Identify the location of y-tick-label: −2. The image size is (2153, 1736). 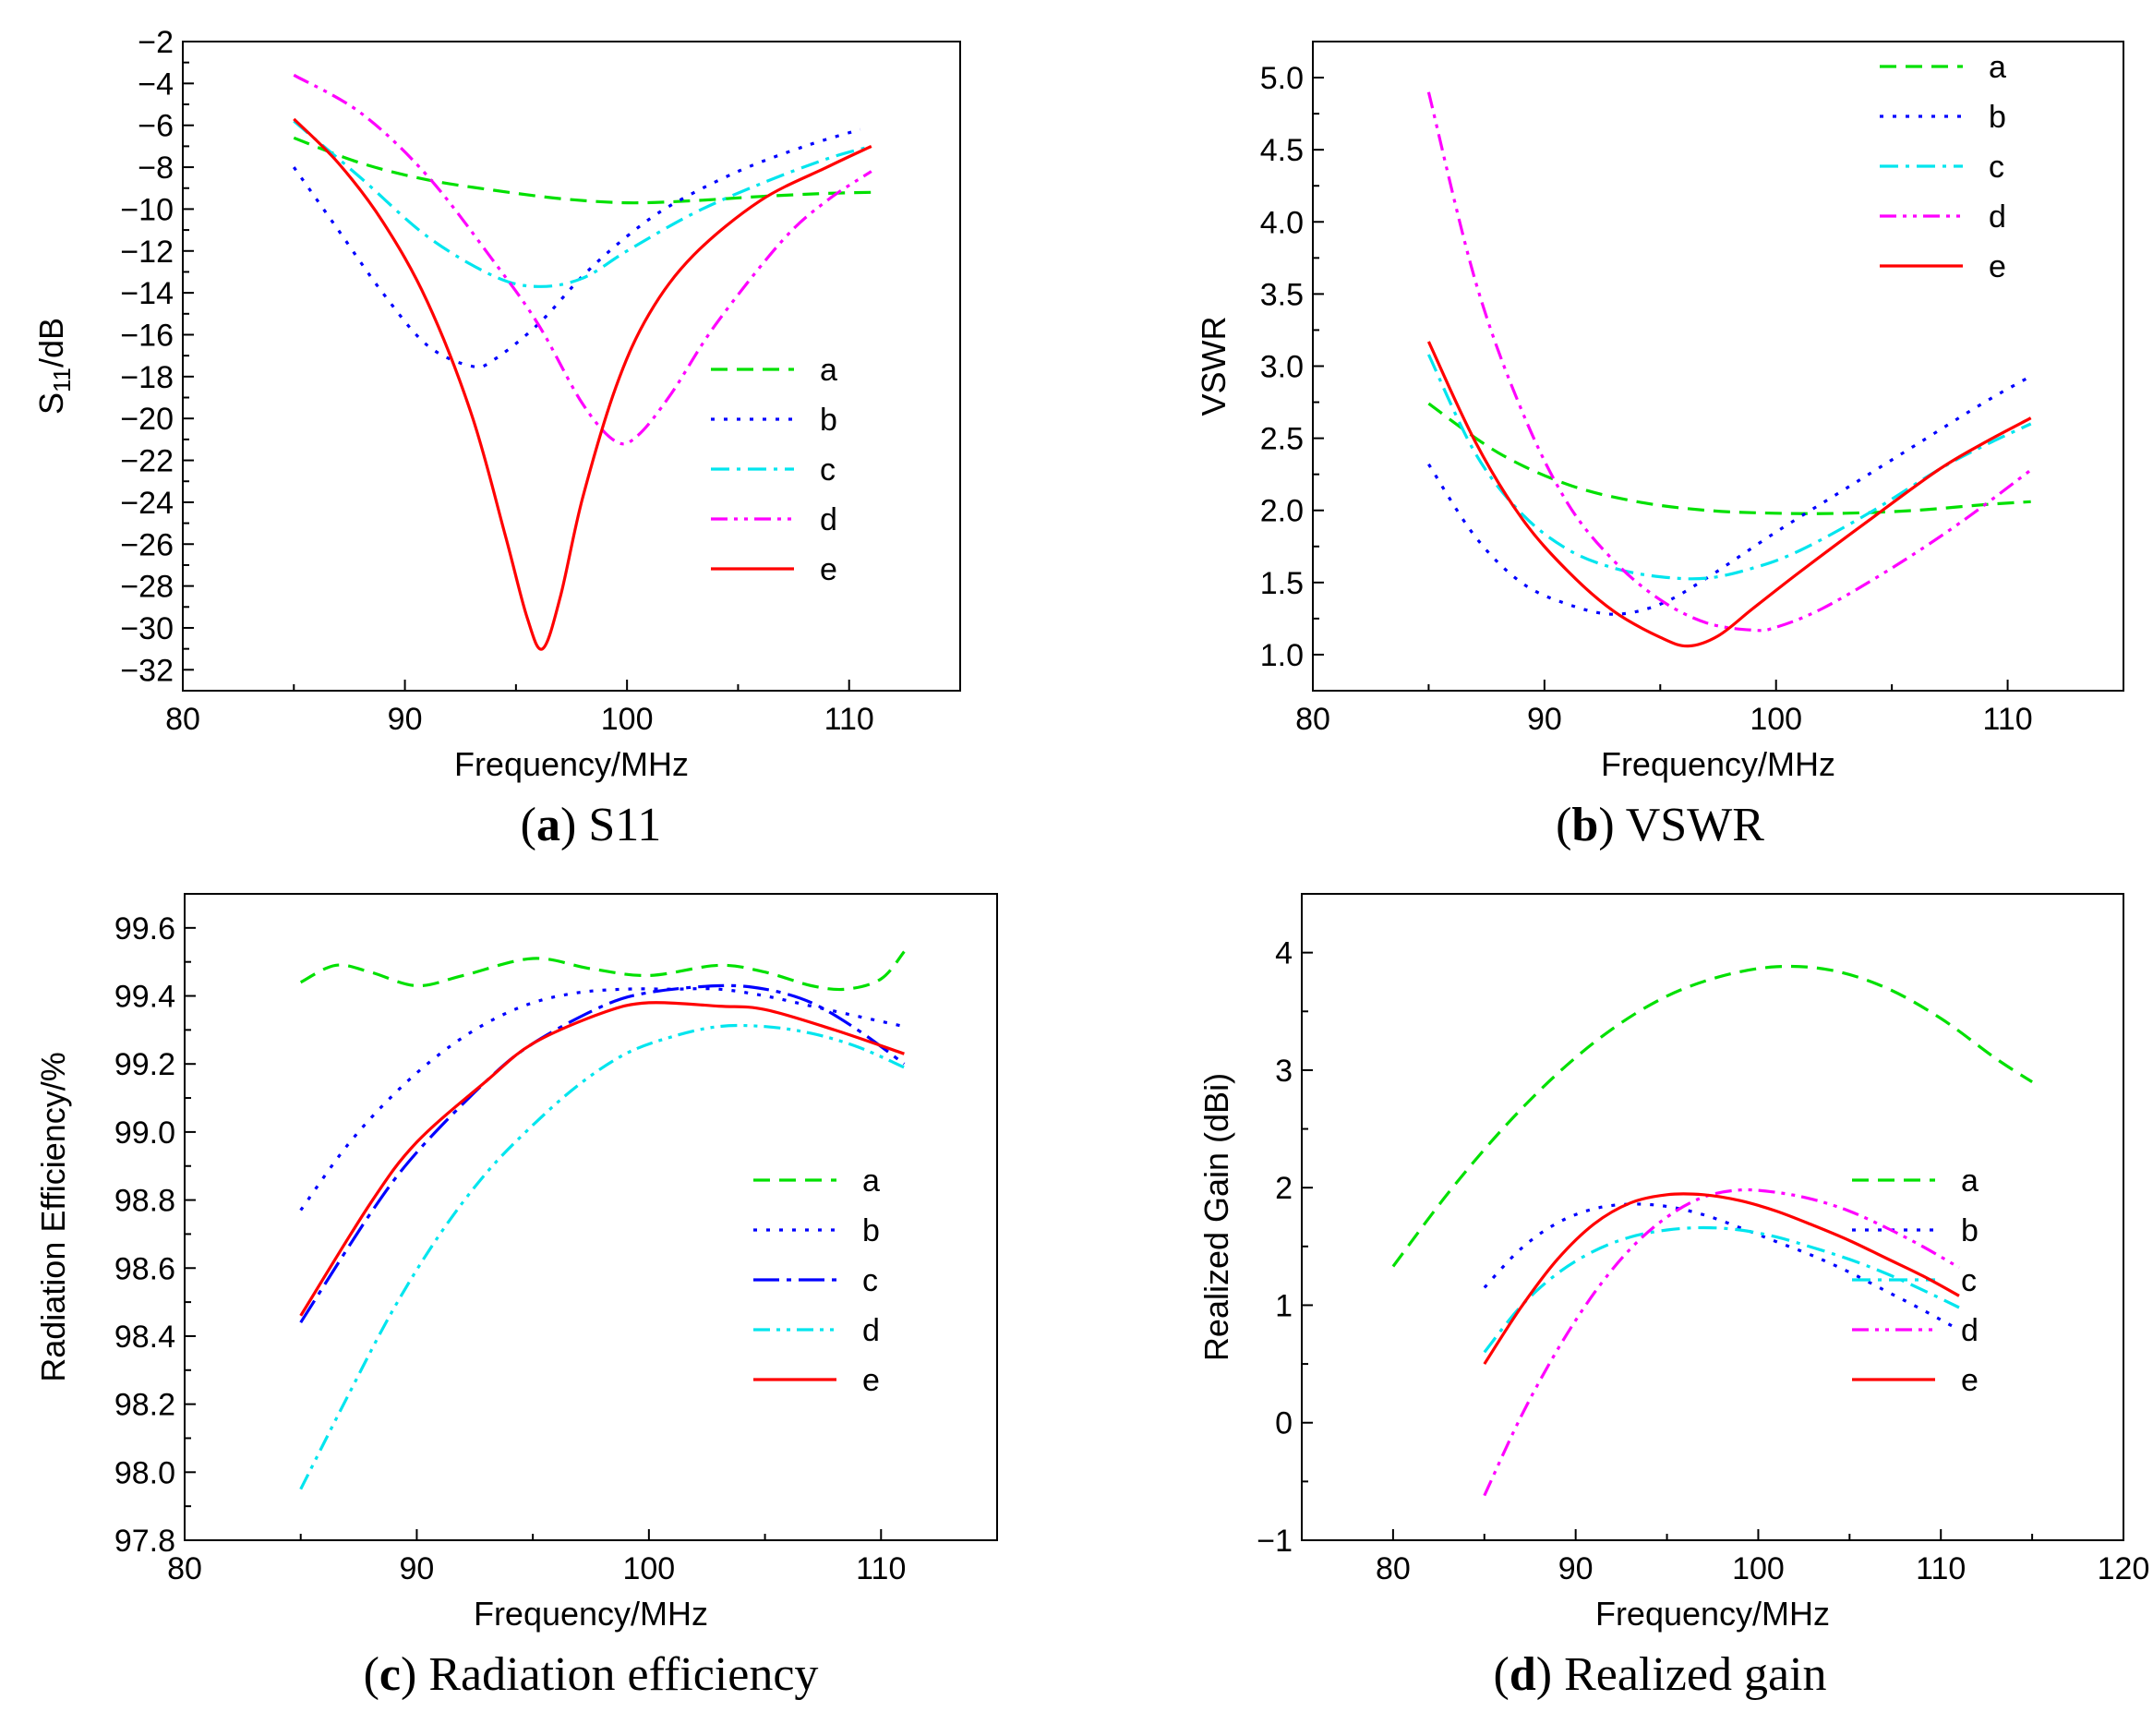
(156, 43).